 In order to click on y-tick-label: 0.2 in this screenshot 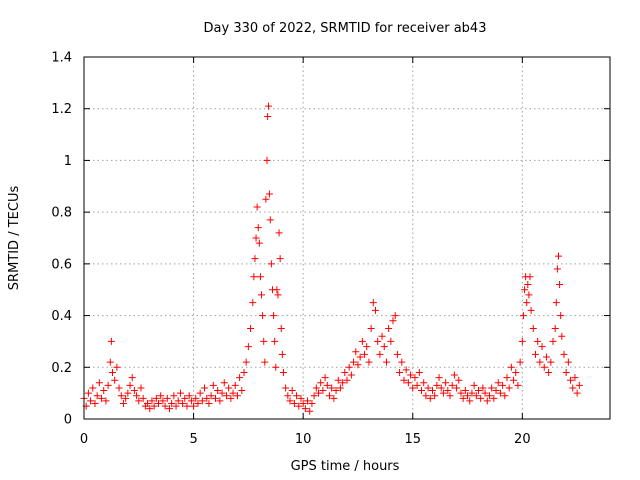, I will do `click(61, 368)`.